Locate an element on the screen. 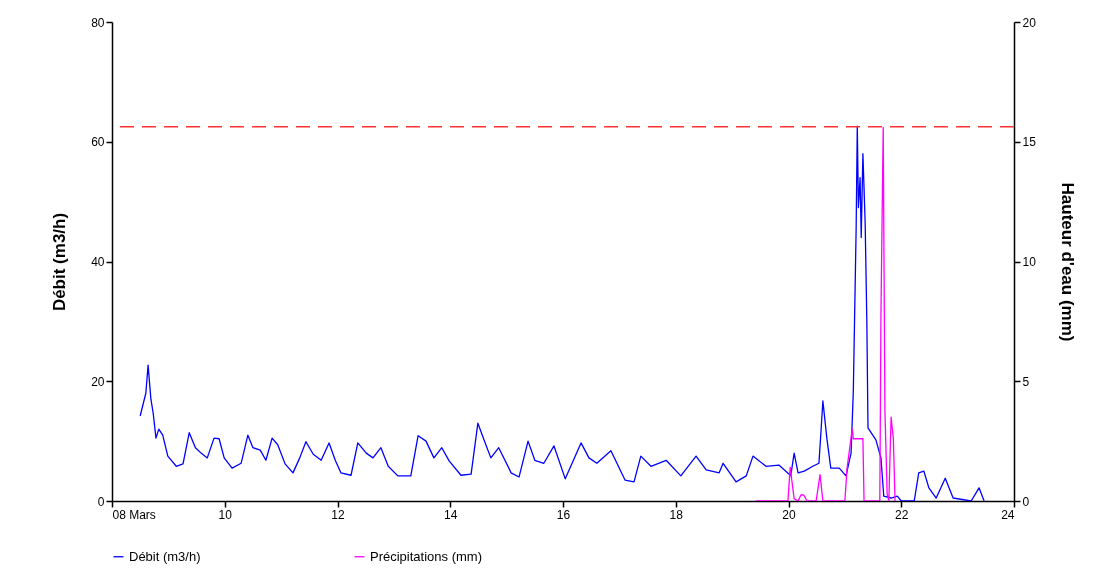 Image resolution: width=1119 pixels, height=576 pixels. x-tick-label: 18 is located at coordinates (676, 514).